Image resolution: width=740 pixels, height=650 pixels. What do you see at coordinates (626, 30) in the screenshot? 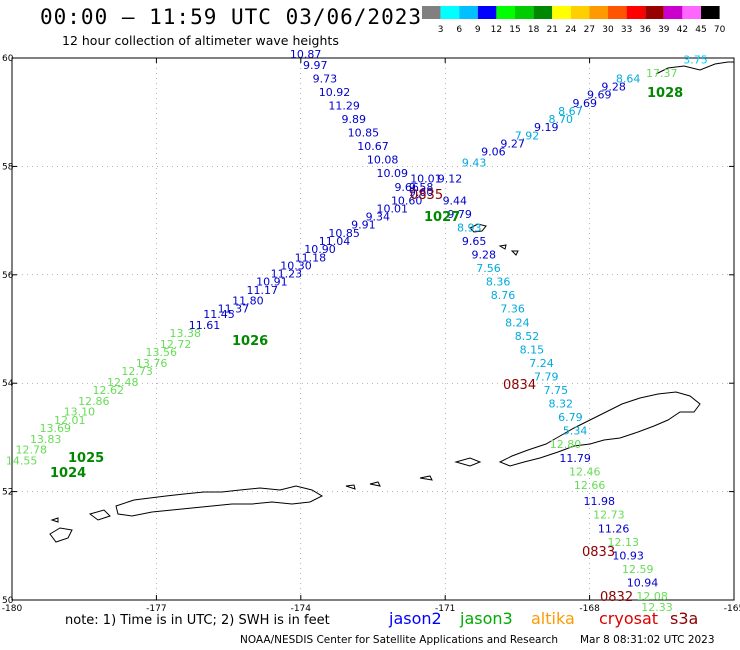
I see `legend-tick-label: 33` at bounding box center [626, 30].